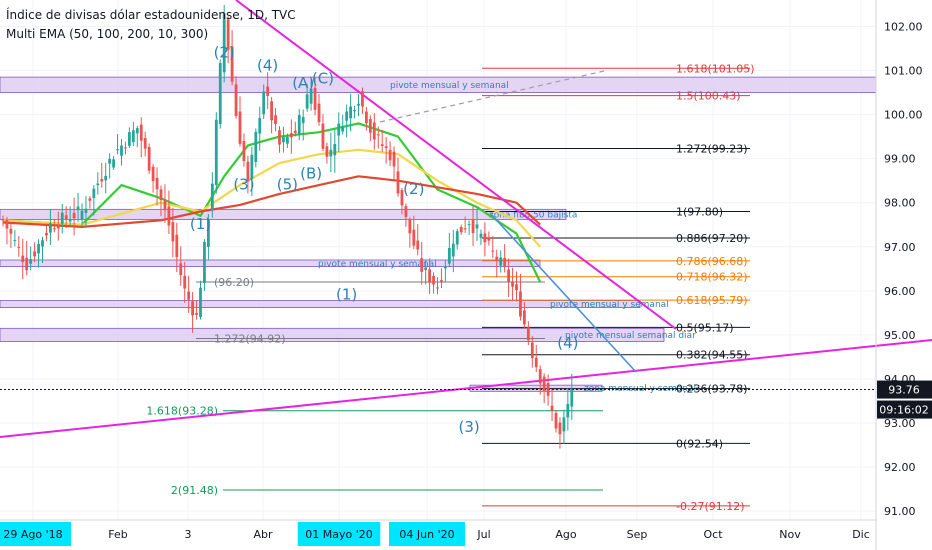 The image size is (932, 550). What do you see at coordinates (250, 338) in the screenshot?
I see `reference-level-label: 1.272(94.92)` at bounding box center [250, 338].